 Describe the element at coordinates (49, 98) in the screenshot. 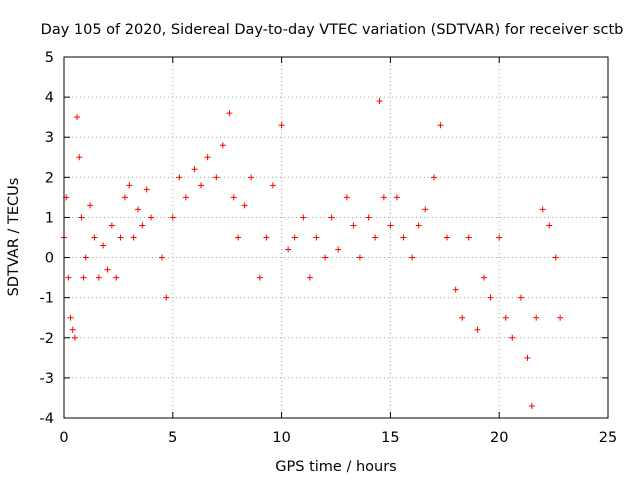

I see `y-tick-label: 4` at that location.